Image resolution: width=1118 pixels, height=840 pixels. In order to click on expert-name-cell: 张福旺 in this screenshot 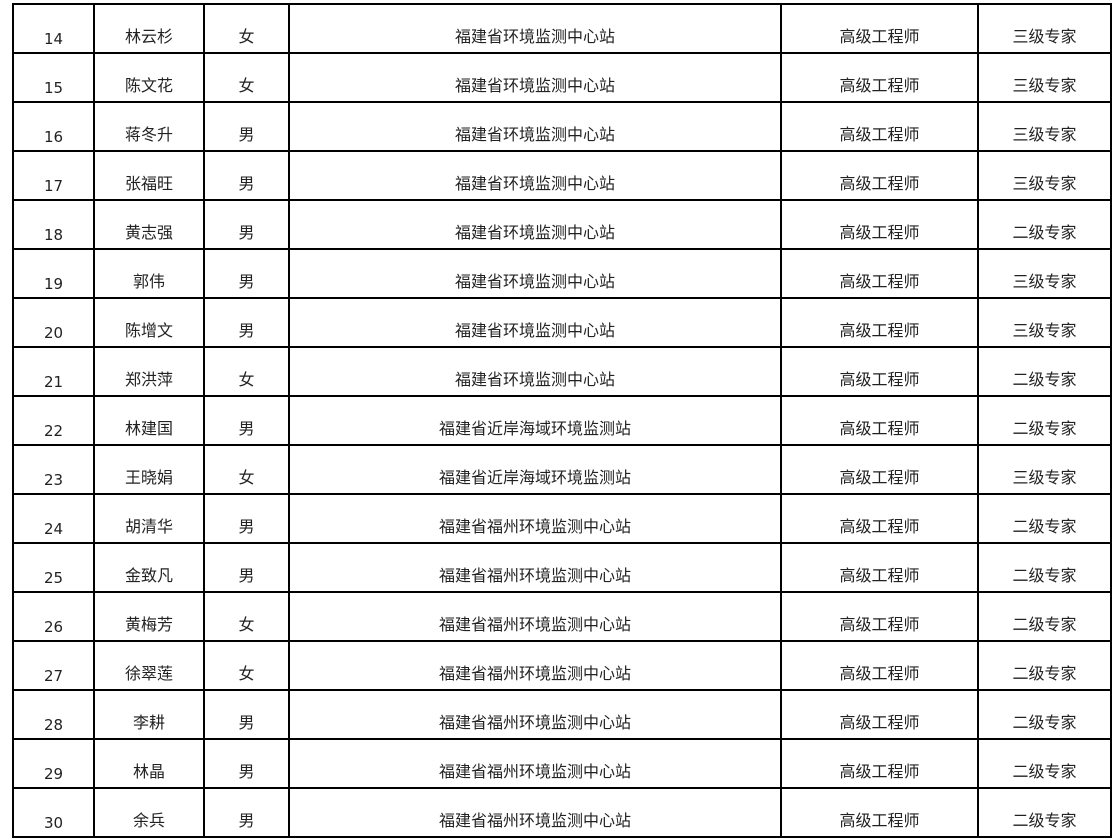, I will do `click(149, 175)`.